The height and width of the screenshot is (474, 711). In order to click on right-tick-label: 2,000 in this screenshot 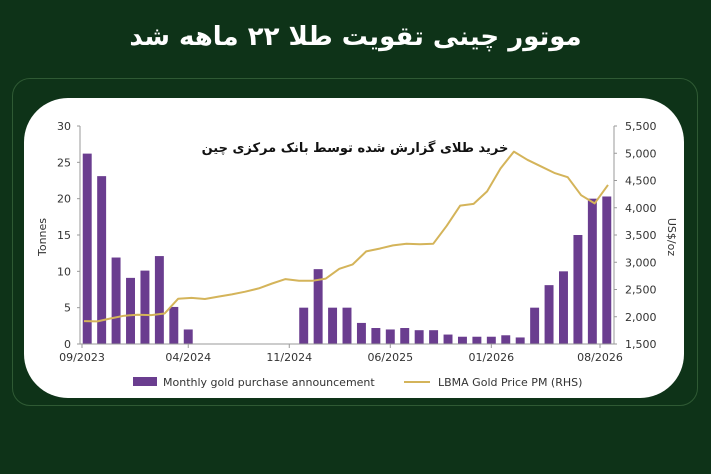, I will do `click(641, 317)`.